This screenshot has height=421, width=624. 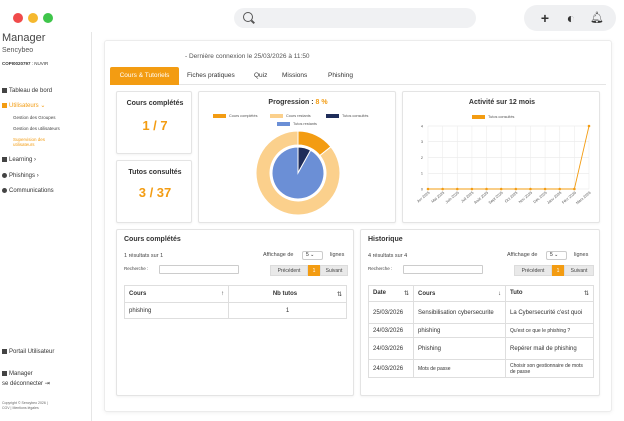 I want to click on column-header-date: Date ⇅, so click(x=391, y=293).